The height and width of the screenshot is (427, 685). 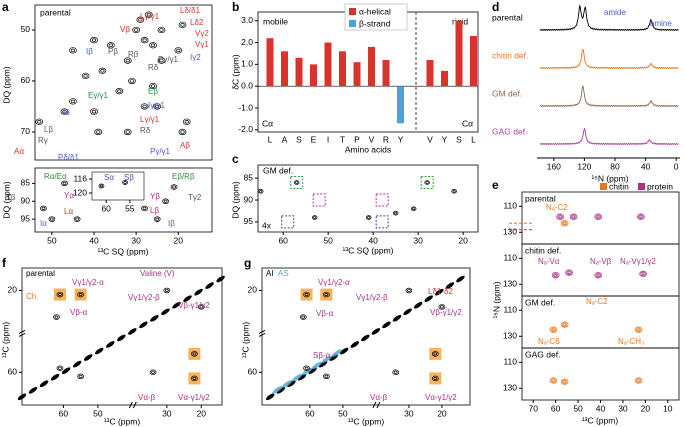 I want to click on corner-label: Cα, so click(x=467, y=123).